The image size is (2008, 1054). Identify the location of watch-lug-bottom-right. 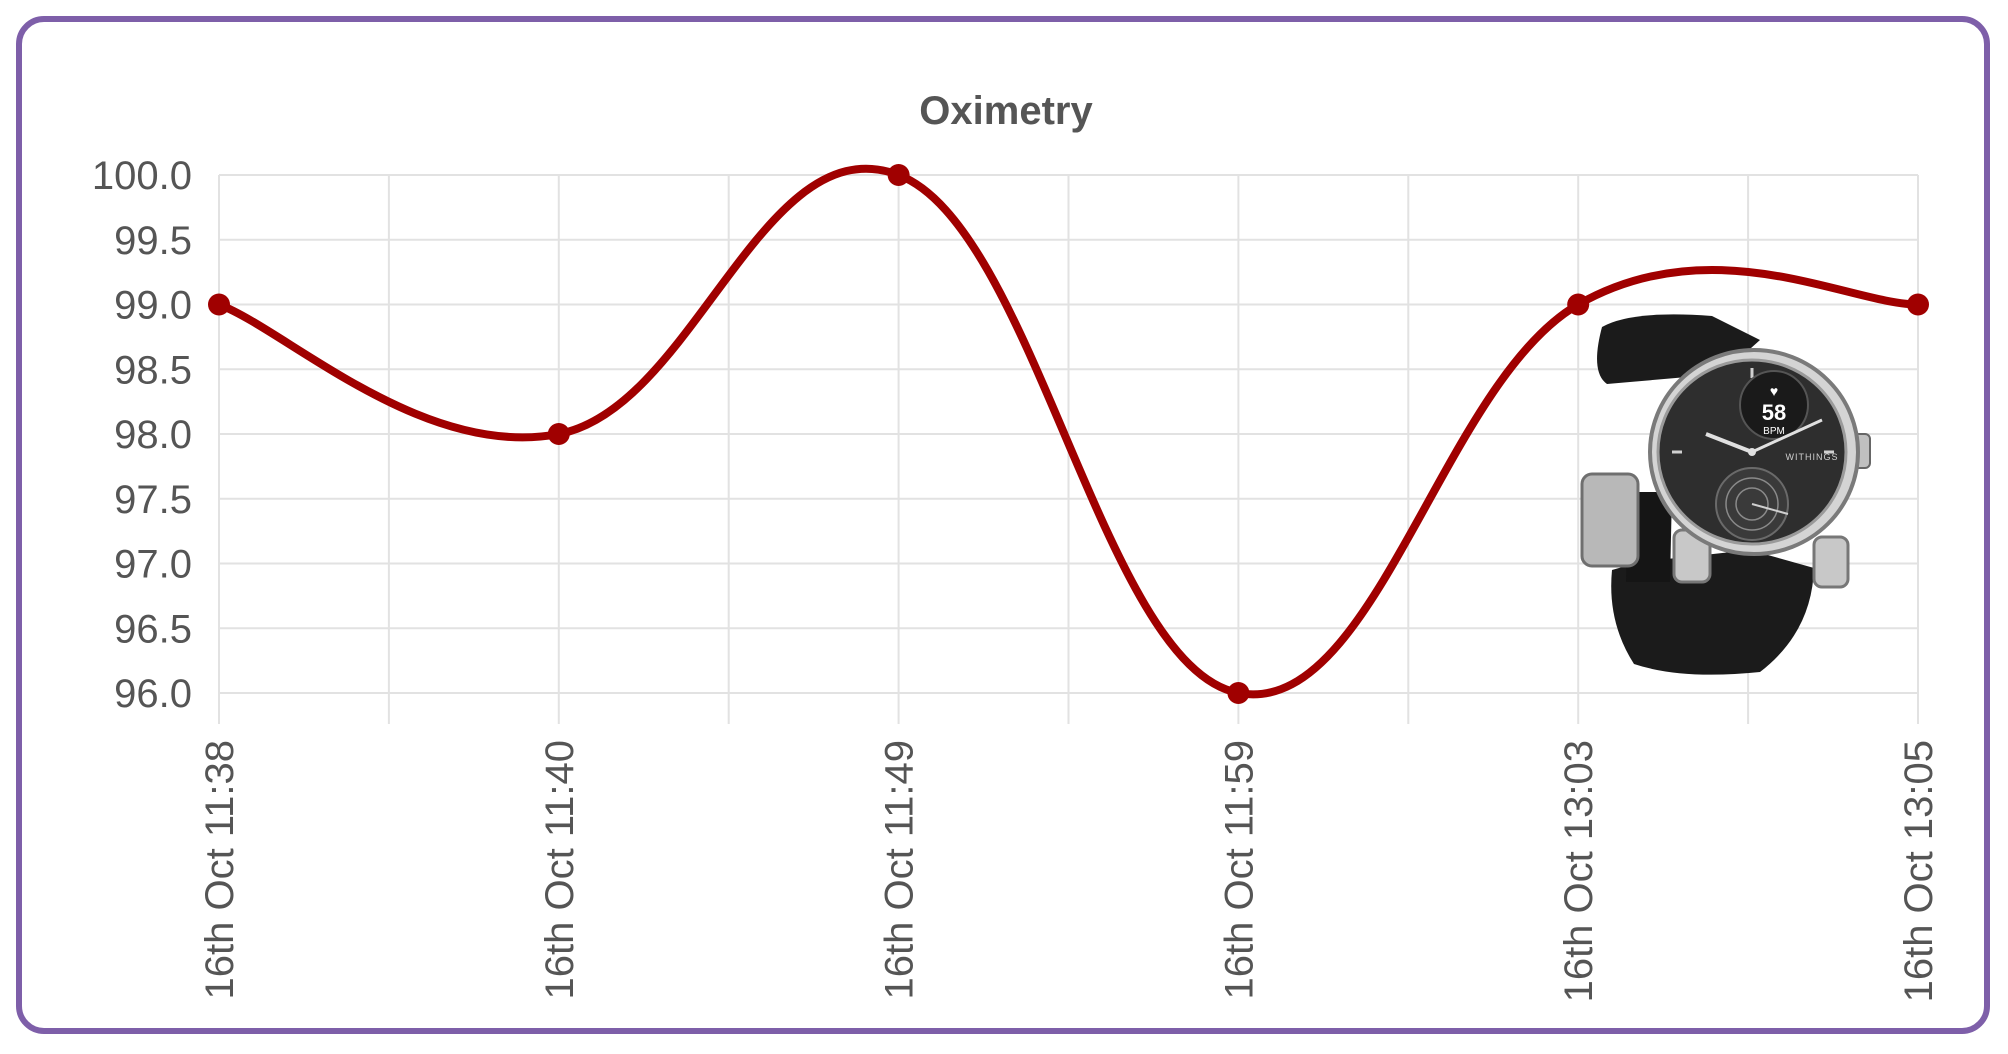
(1831, 562).